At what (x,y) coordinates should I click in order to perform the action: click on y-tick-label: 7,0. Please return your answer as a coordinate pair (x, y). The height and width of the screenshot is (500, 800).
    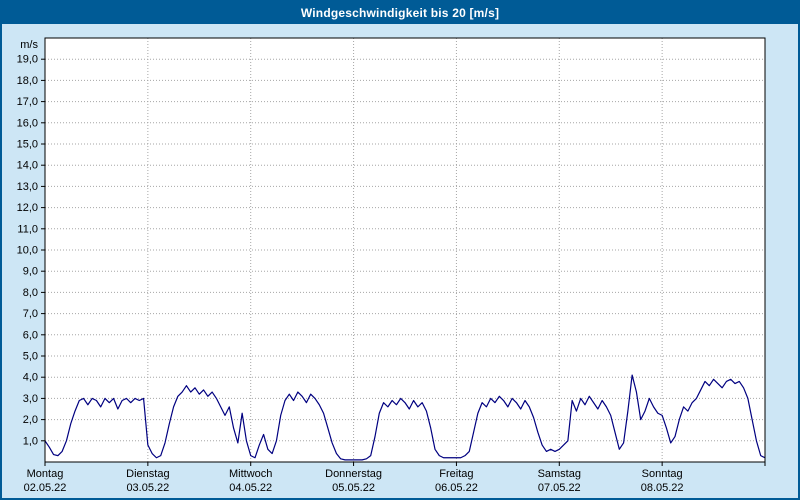
    Looking at the image, I should click on (30, 314).